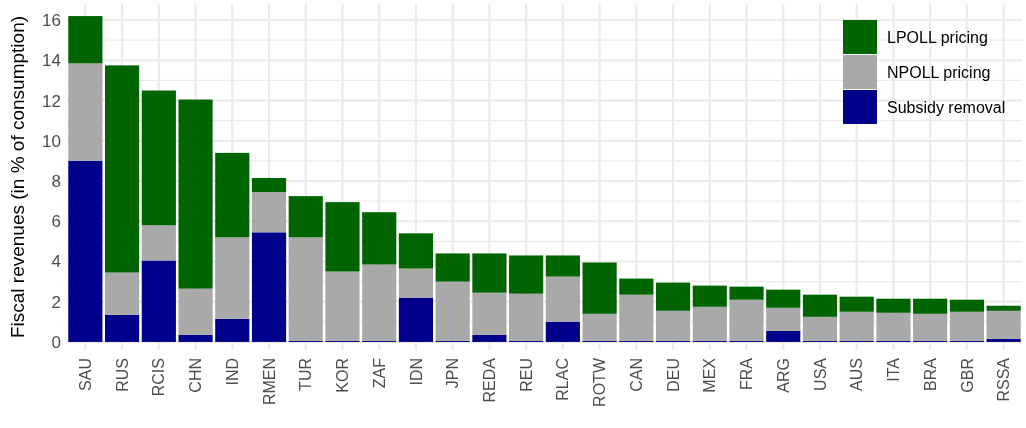  I want to click on x-tick-label: KOR, so click(343, 375).